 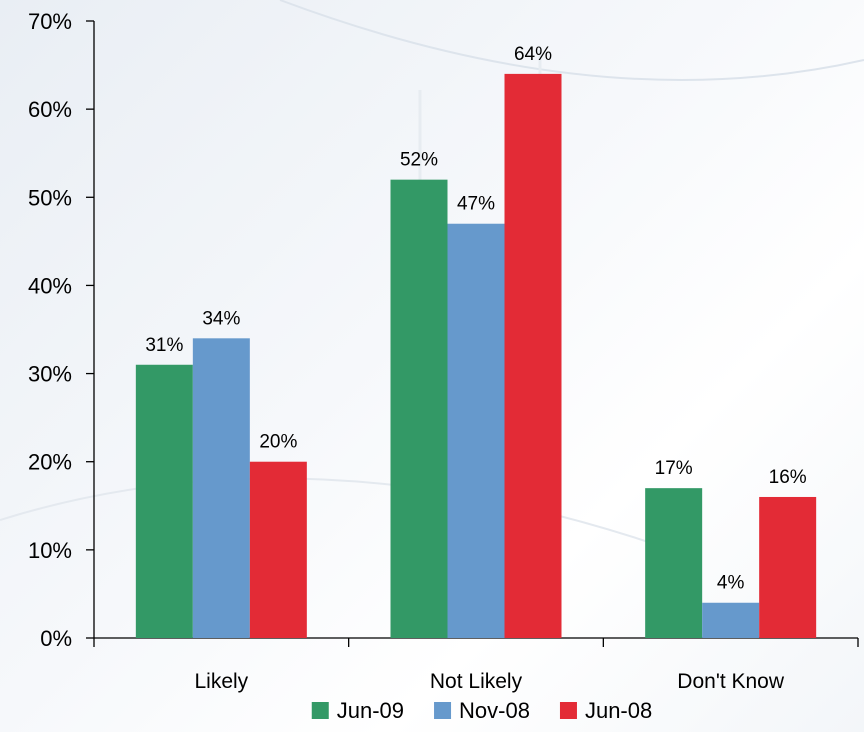 I want to click on x-tick-label: Likely, so click(x=221, y=681).